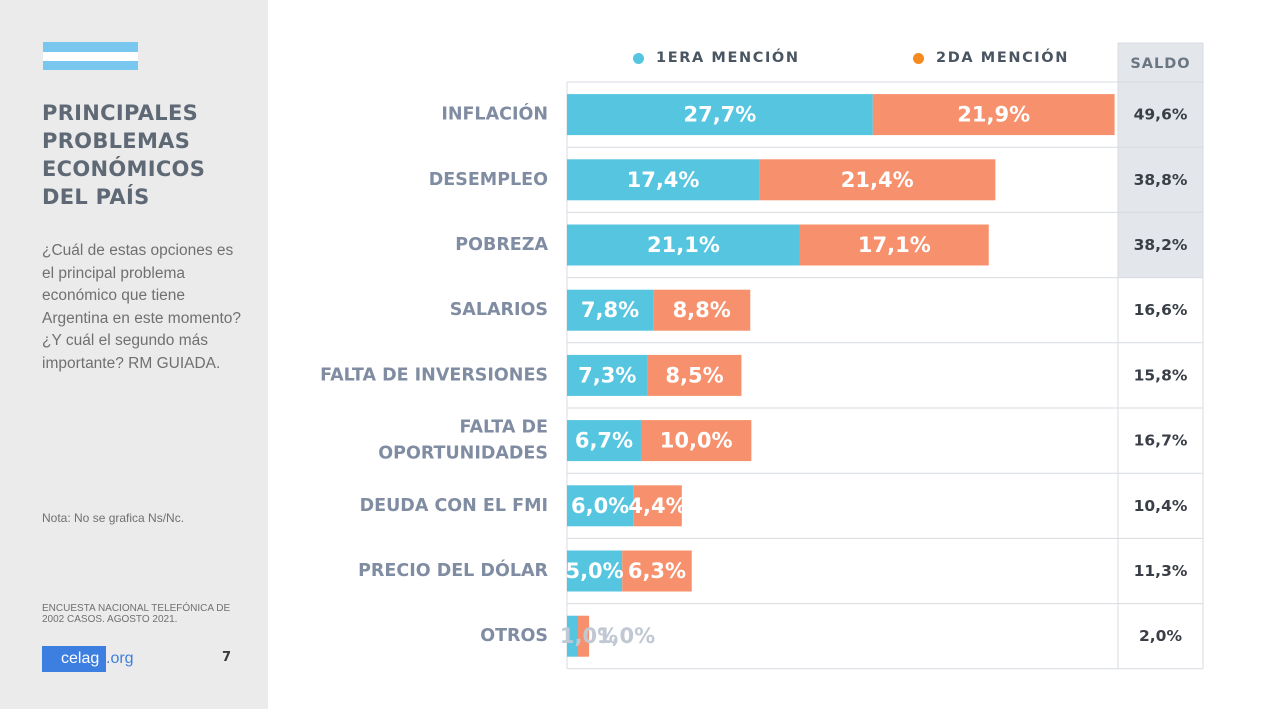 The height and width of the screenshot is (709, 1274). I want to click on category-label: SALARIOS, so click(499, 310).